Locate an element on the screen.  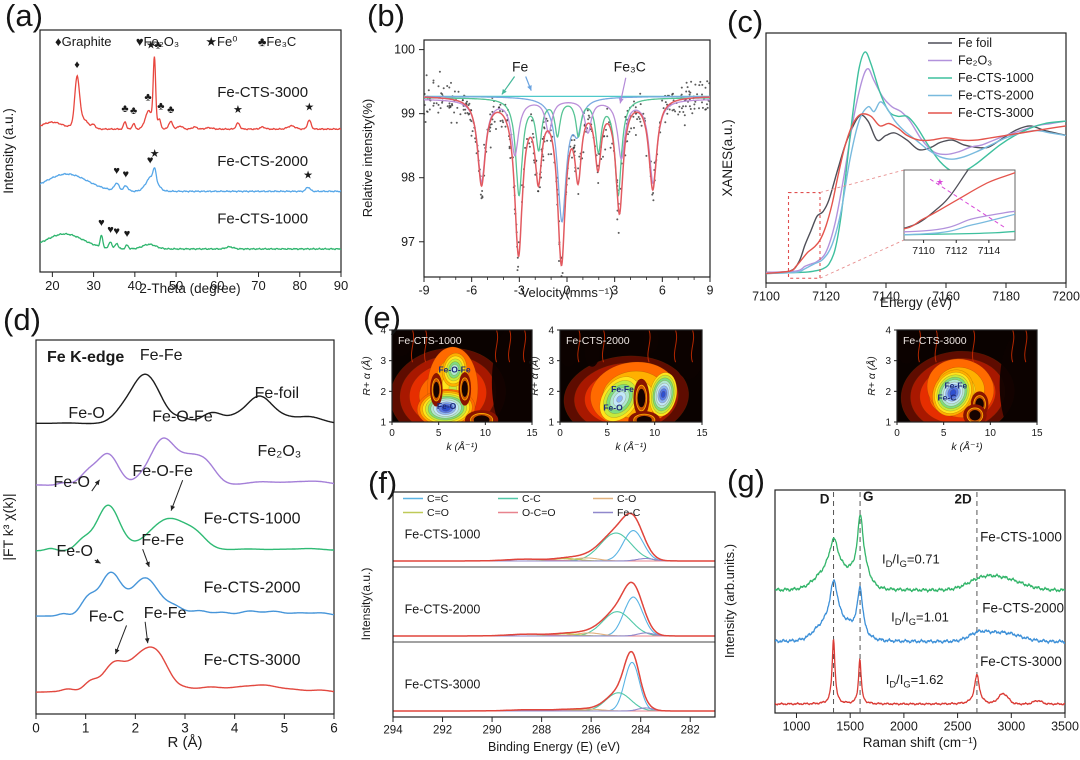
ratio-label: ID/IG=1.01 is located at coordinates (920, 619).